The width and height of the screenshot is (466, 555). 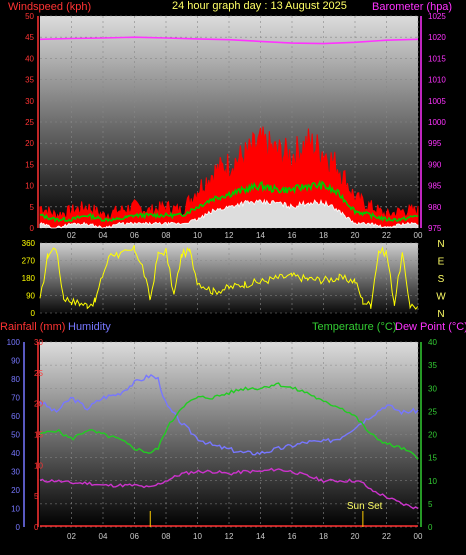 What do you see at coordinates (15, 490) in the screenshot?
I see `humidity-tick-label: 20` at bounding box center [15, 490].